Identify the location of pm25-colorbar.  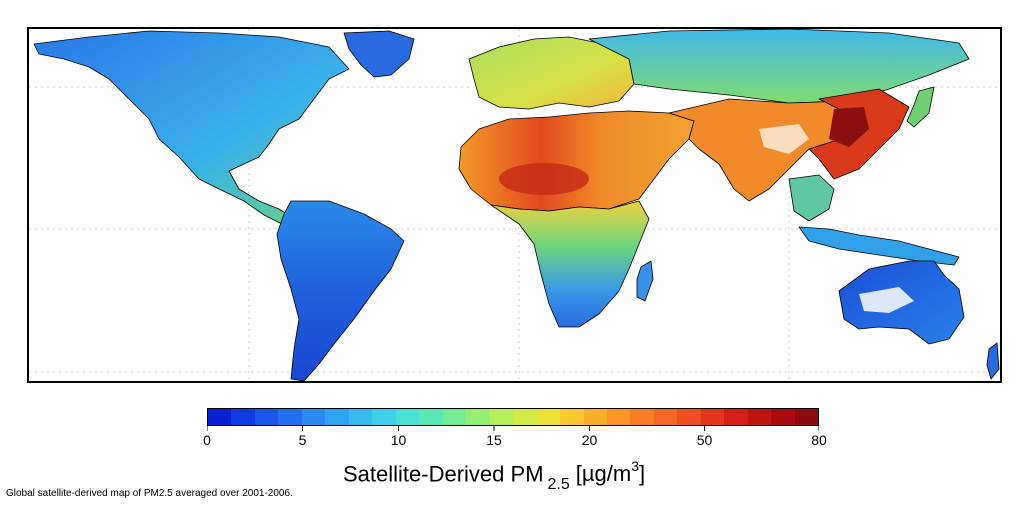
(513, 417).